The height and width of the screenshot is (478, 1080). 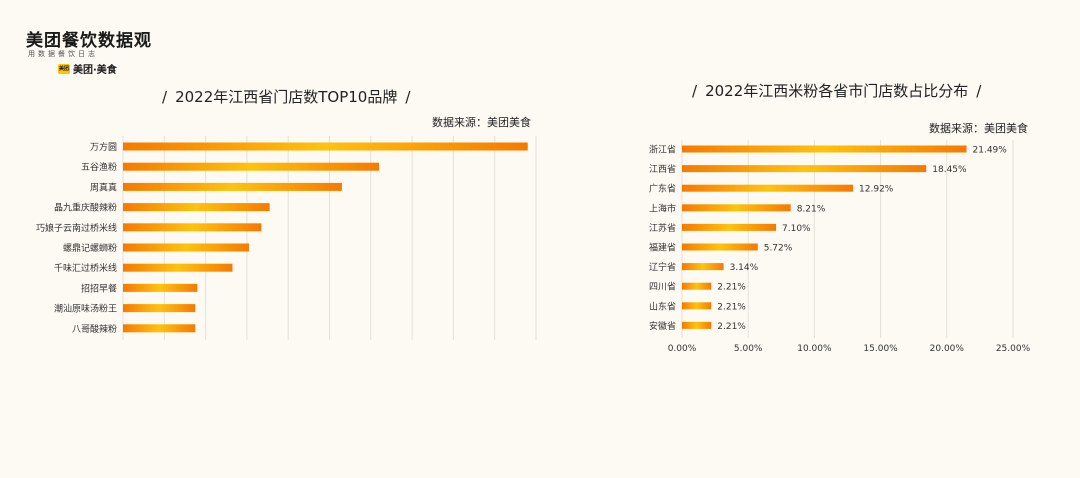 What do you see at coordinates (89, 41) in the screenshot?
I see `logo-title: 美团餐饮数据观` at bounding box center [89, 41].